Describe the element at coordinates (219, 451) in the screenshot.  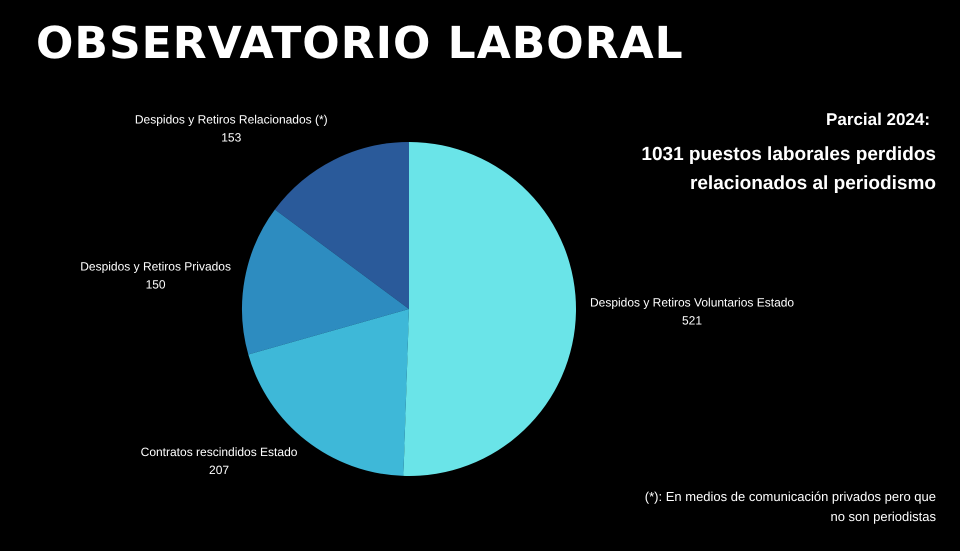
I see `slice-label: Contratos rescindidos Estado` at that location.